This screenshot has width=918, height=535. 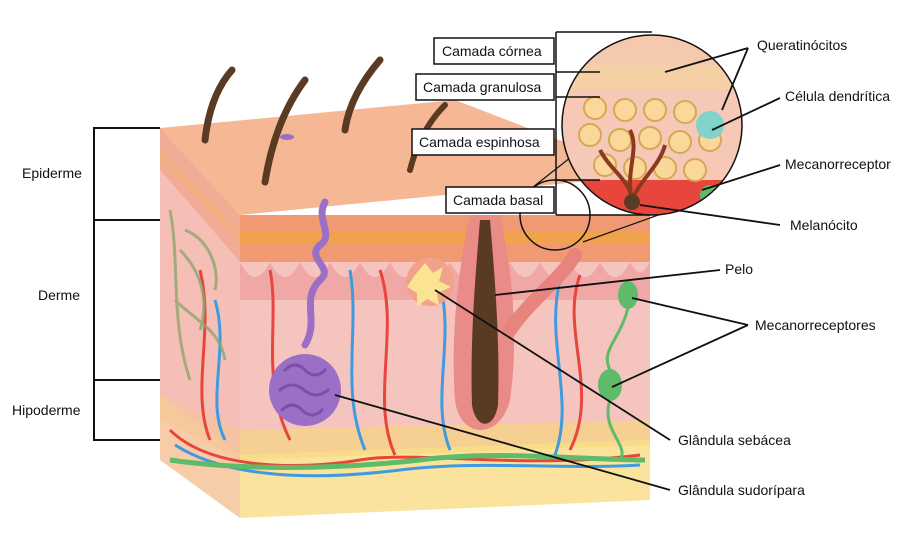 I want to click on layer-box-brackets, so click(x=603, y=123).